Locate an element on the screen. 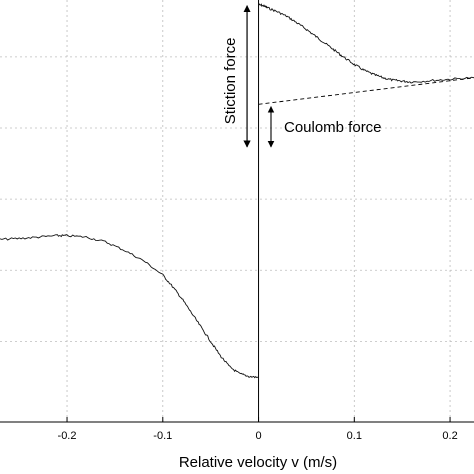  annotations: Stiction force Coulomb force is located at coordinates (302, 76).